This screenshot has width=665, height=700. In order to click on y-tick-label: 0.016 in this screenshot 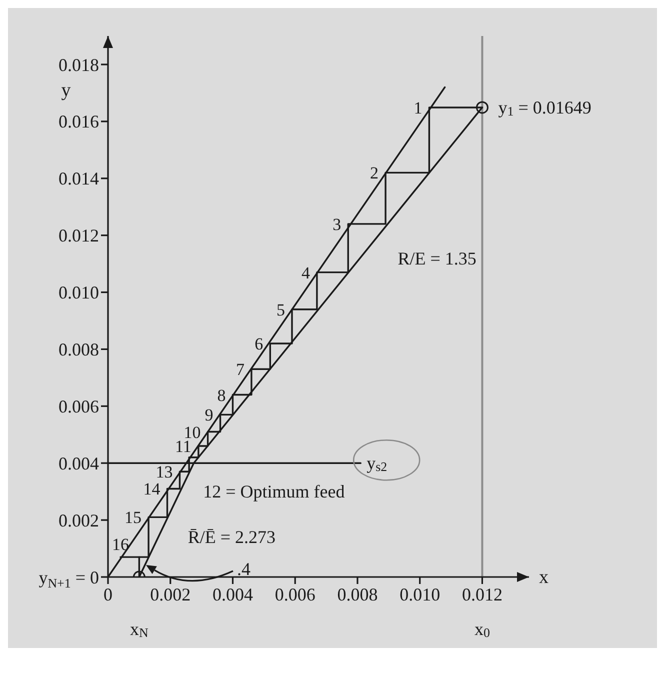, I will do `click(78, 122)`.